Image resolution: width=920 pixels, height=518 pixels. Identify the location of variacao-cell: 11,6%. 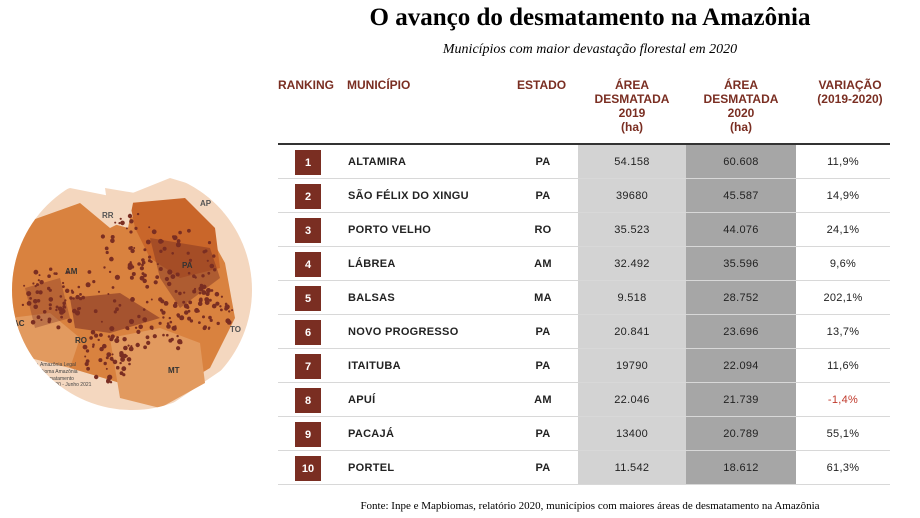
(843, 365).